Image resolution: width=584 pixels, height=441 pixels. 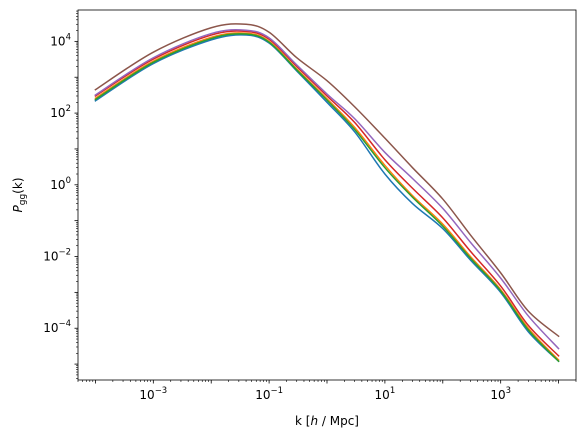 I want to click on x-axis-label: k [h / Mpc], so click(x=327, y=421).